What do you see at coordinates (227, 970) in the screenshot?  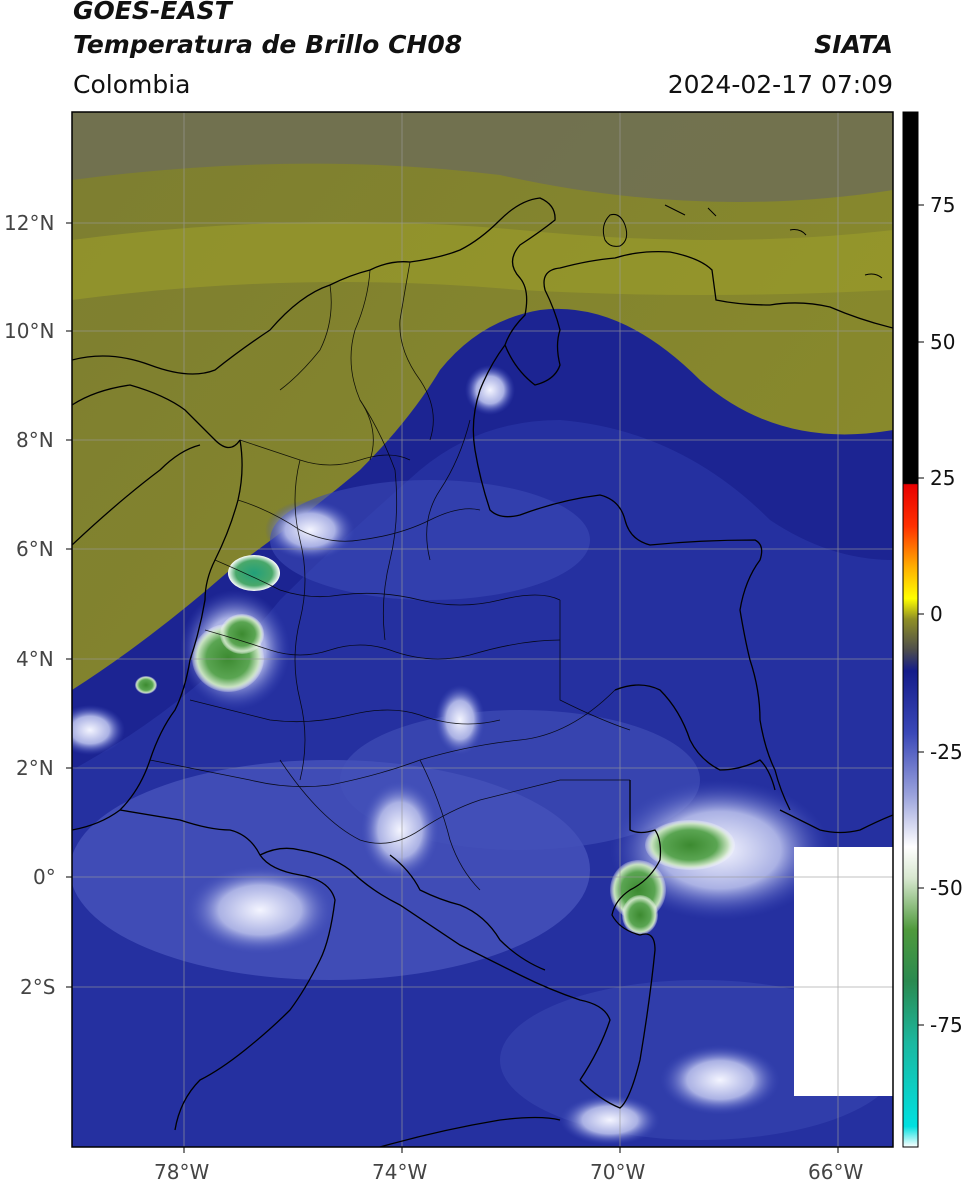 I see `ecuador-peru-border` at bounding box center [227, 970].